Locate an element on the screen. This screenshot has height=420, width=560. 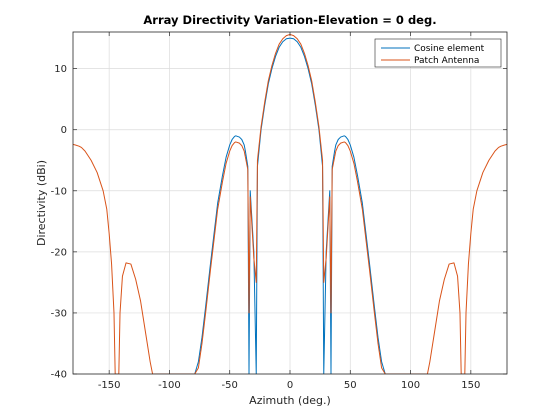
legend: Cosine element Patch Antenna is located at coordinates (438, 53).